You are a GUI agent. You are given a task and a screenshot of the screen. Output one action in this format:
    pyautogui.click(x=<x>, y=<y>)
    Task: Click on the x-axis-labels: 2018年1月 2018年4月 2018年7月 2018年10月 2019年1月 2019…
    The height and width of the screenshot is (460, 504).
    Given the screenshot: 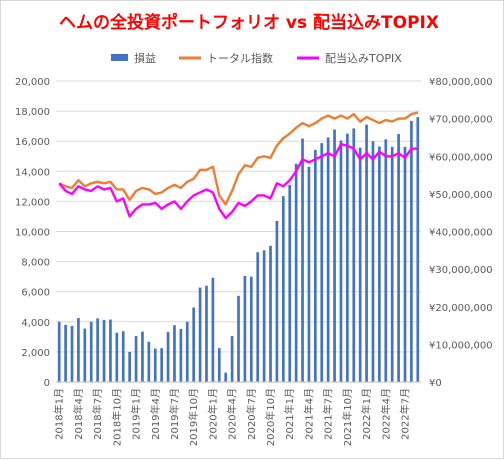 What is the action you would take?
    pyautogui.click(x=232, y=417)
    